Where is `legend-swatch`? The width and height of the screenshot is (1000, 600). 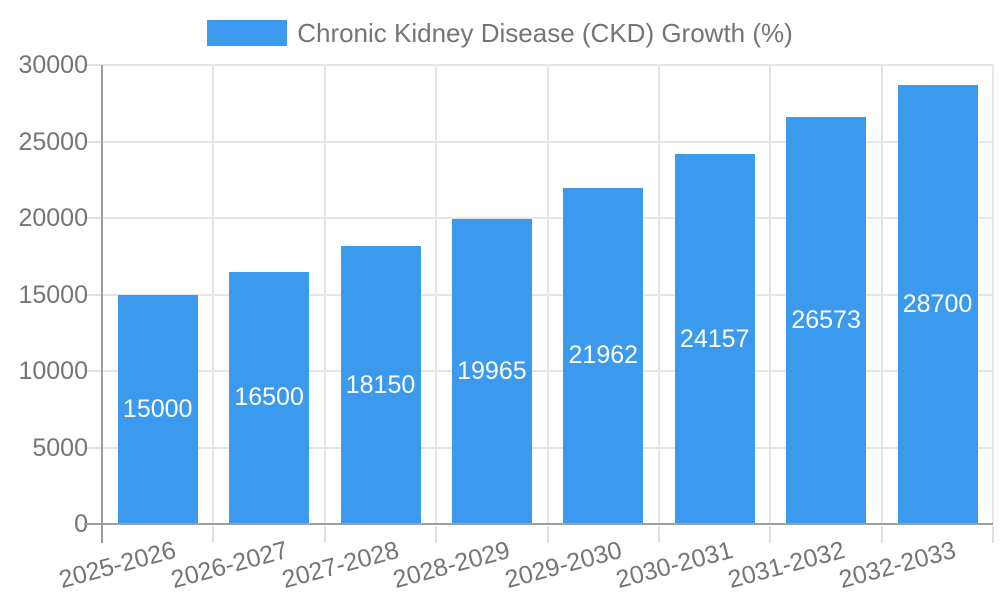
legend-swatch is located at coordinates (247, 33).